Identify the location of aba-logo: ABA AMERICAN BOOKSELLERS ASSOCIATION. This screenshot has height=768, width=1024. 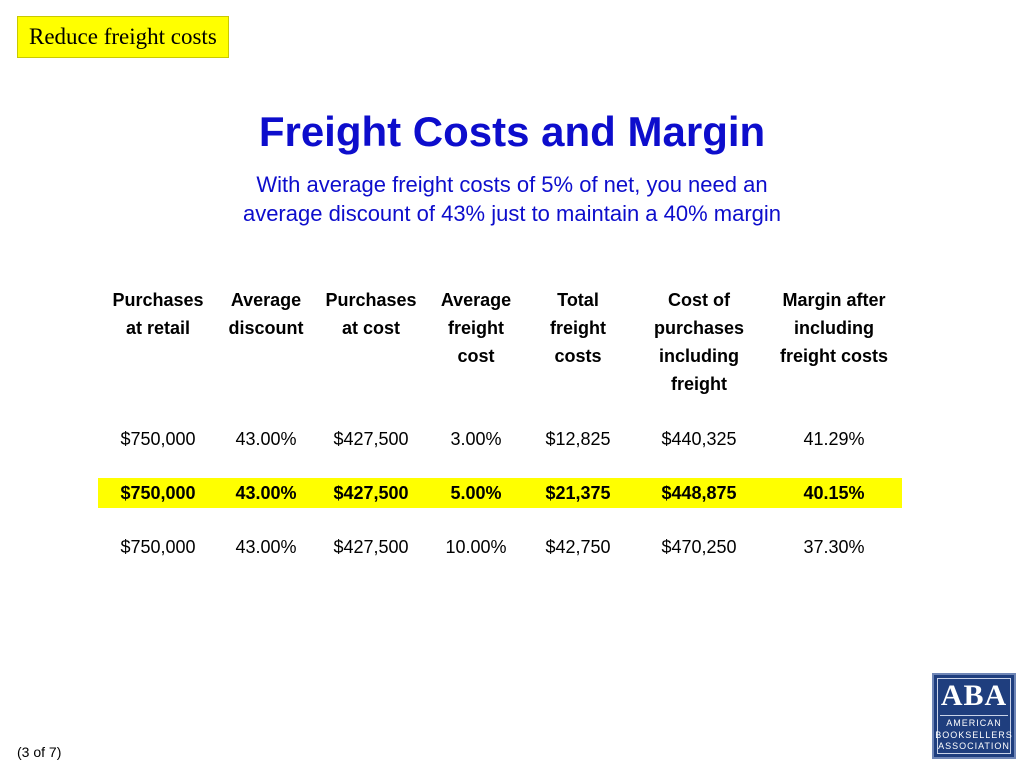
(974, 716).